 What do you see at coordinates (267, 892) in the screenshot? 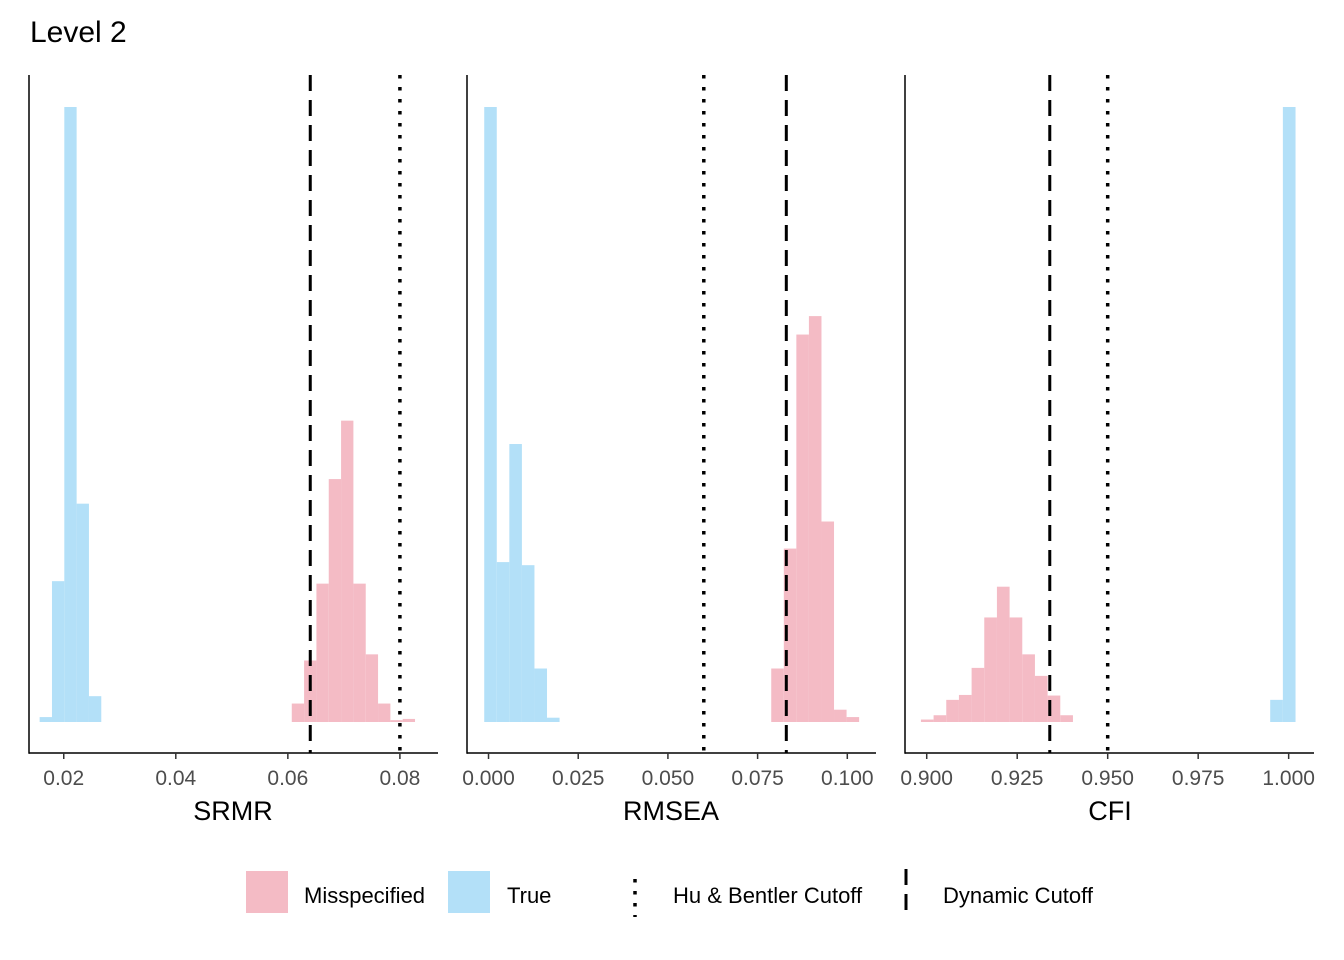
I see `legend-key-misspecified` at bounding box center [267, 892].